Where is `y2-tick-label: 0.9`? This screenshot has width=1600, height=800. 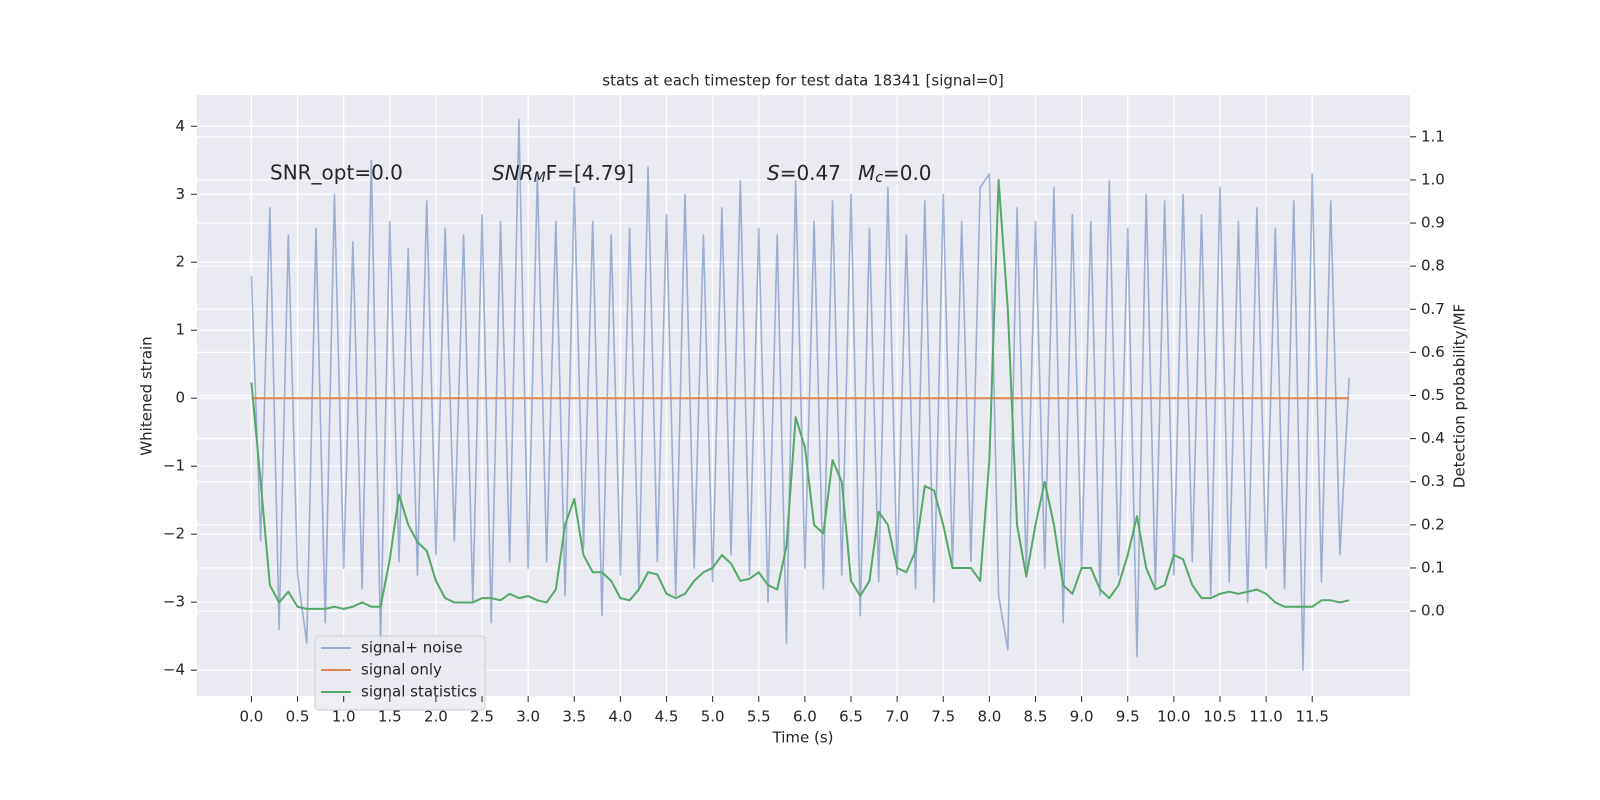
y2-tick-label: 0.9 is located at coordinates (1433, 223).